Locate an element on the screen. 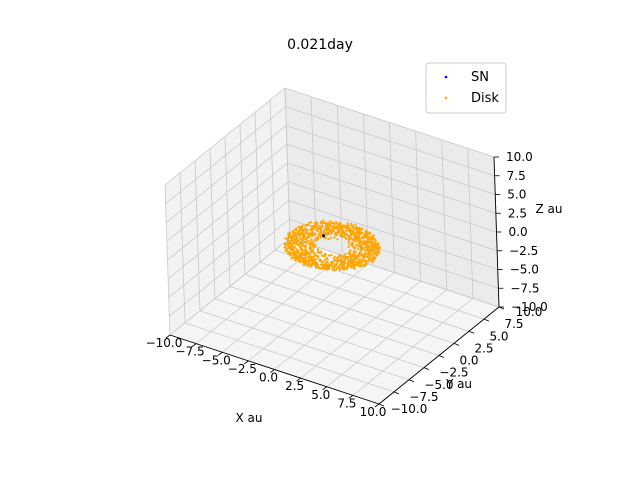  z-tick-label: −2.5 is located at coordinates (523, 251).